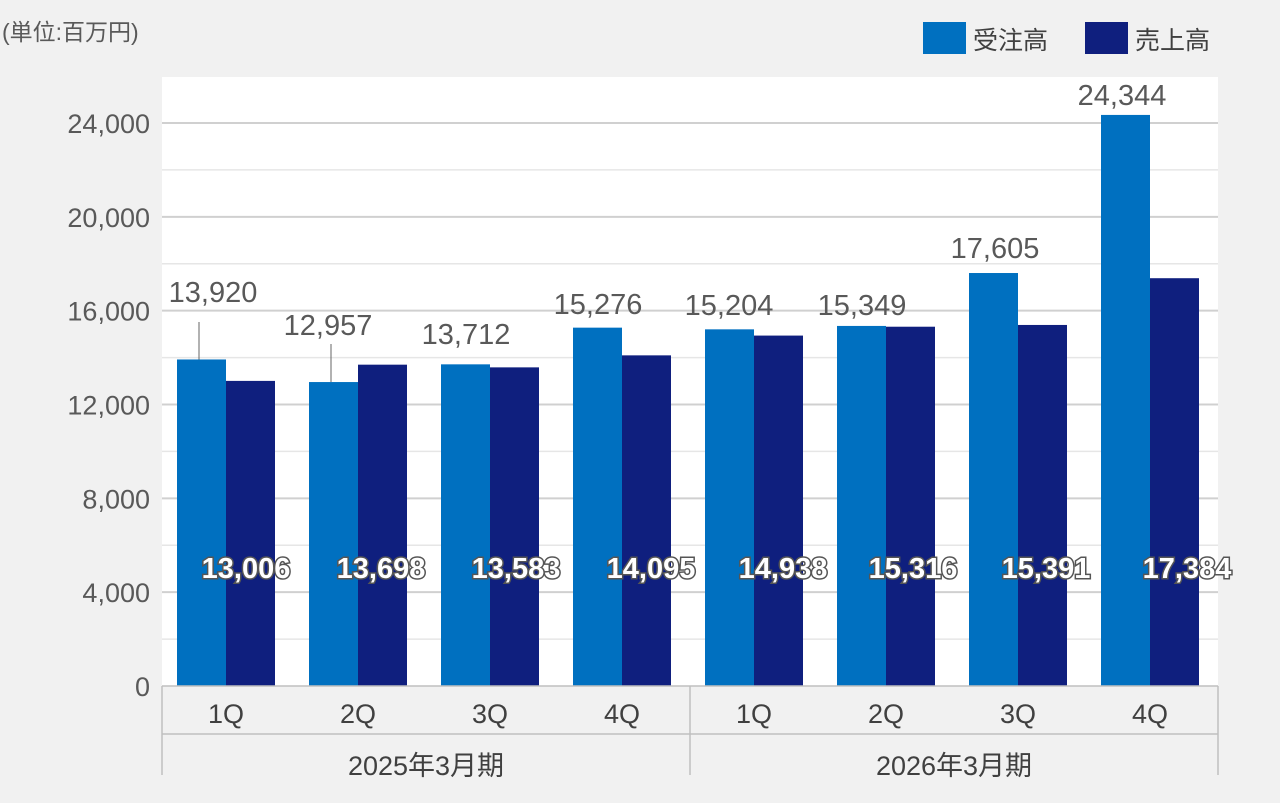  I want to click on x-axis: 2025年3月期 2026年3月期 1Q 2Q 3Q 4Q 1Q 2Q 3Q 4Q, so click(690, 733).